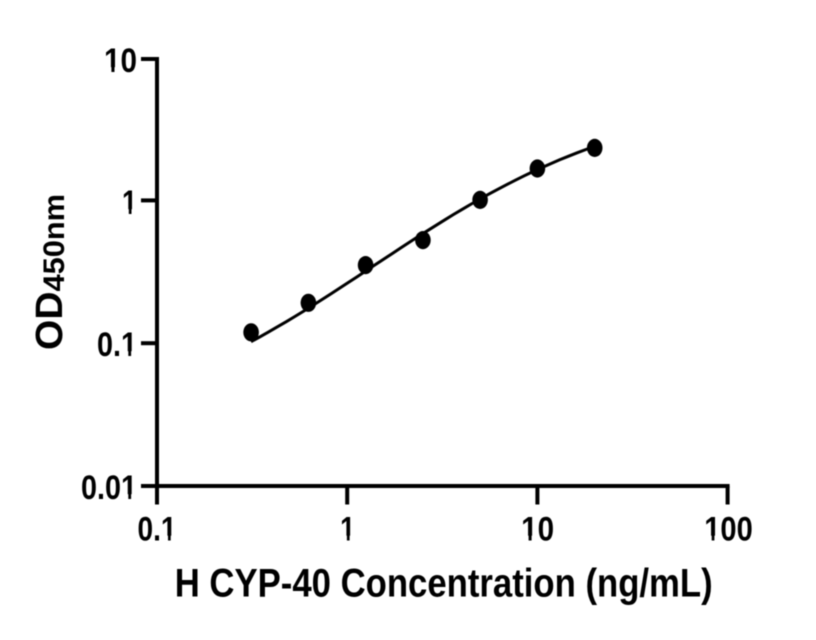 Image resolution: width=816 pixels, height=640 pixels. Describe the element at coordinates (728, 530) in the screenshot. I see `svg-text: 100` at that location.